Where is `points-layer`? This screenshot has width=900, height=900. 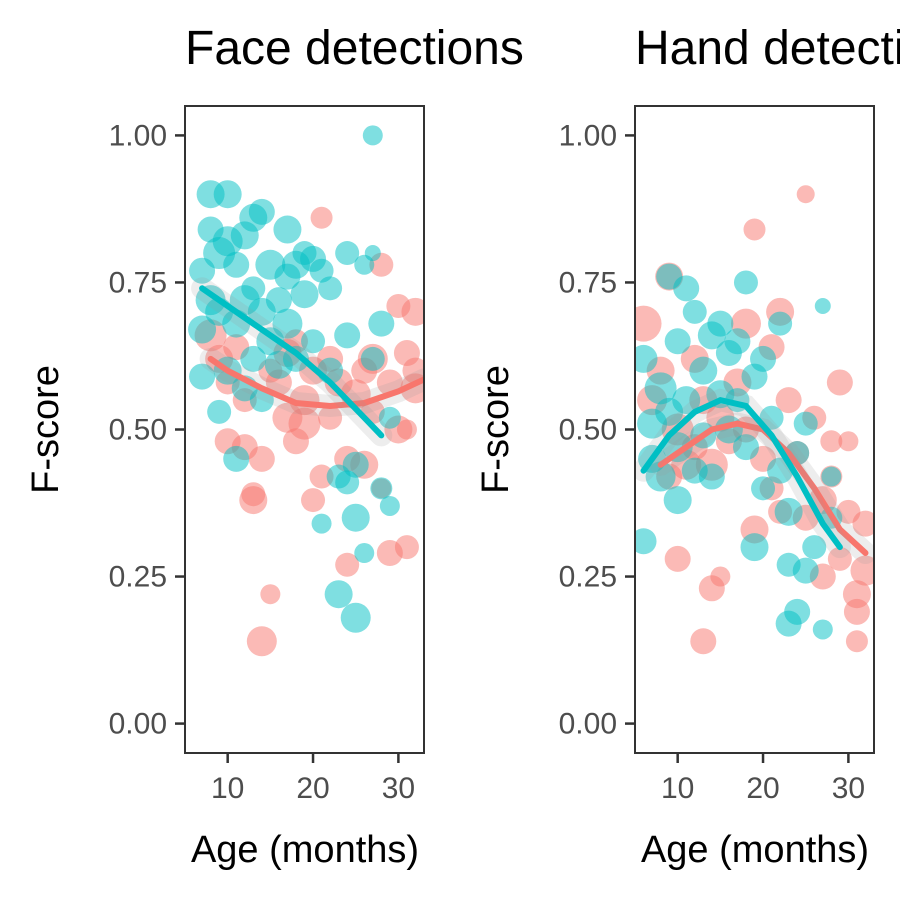
points-layer is located at coordinates (754, 420).